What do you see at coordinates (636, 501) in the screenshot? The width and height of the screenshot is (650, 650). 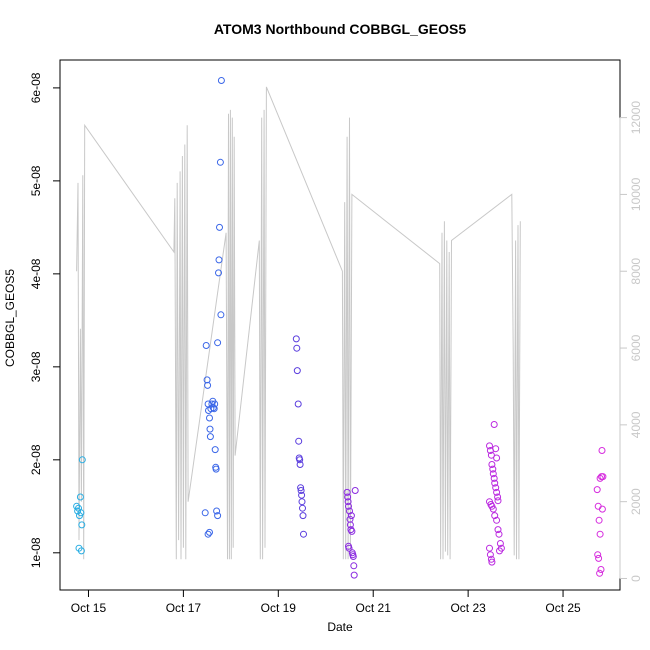 I see `y2-tick-label: 2000` at bounding box center [636, 501].